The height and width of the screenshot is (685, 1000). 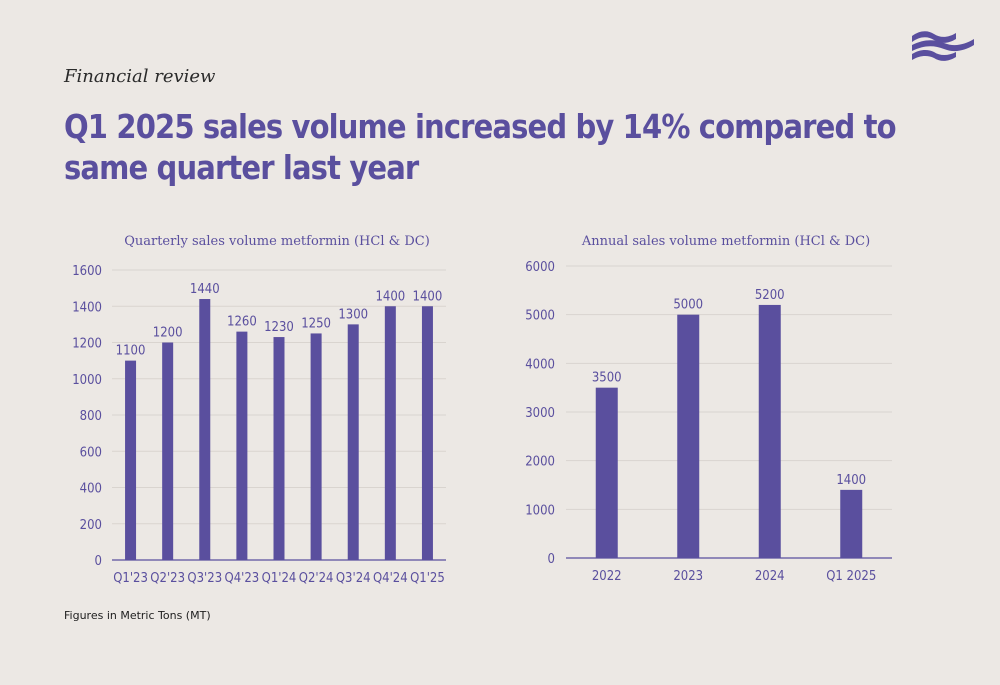 I want to click on data-label: 1300, so click(x=353, y=314).